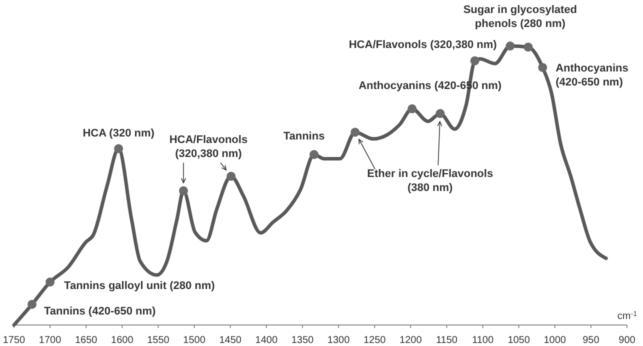 The height and width of the screenshot is (346, 643). I want to click on x-tick-label: 1000, so click(555, 340).